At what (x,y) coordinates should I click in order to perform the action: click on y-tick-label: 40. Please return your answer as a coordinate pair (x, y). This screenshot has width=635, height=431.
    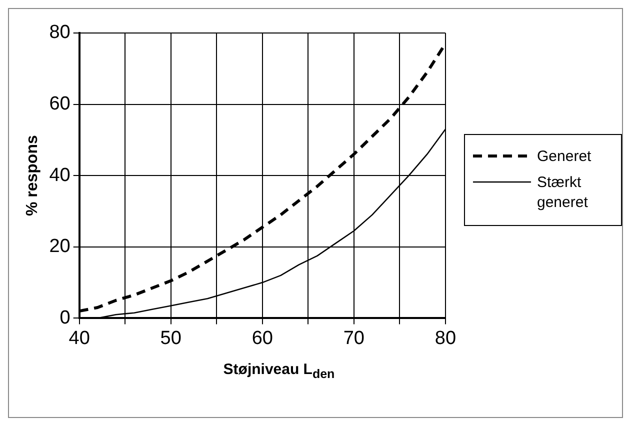
    Looking at the image, I should click on (59, 175).